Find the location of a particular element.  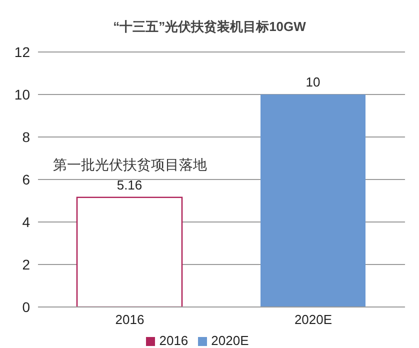

data-label: 5.16 is located at coordinates (129, 184).